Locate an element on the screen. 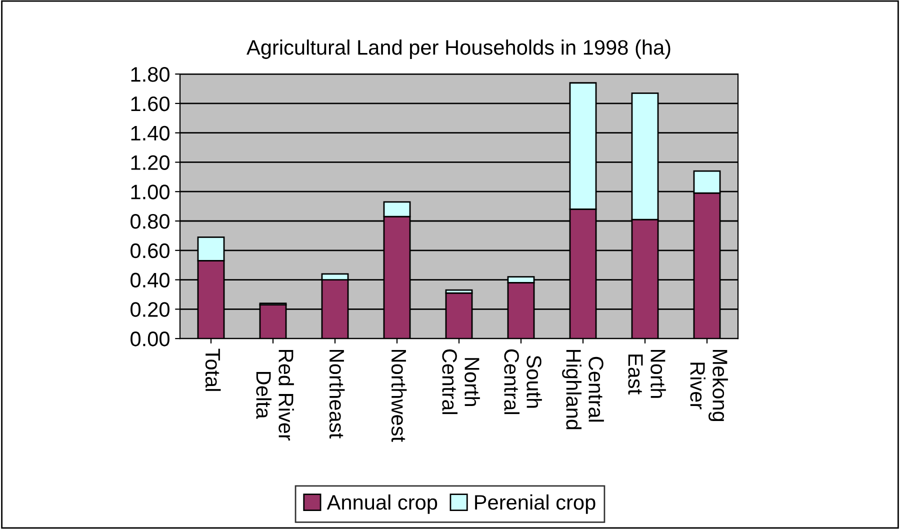  y-tick-label: 1.60 is located at coordinates (150, 104).